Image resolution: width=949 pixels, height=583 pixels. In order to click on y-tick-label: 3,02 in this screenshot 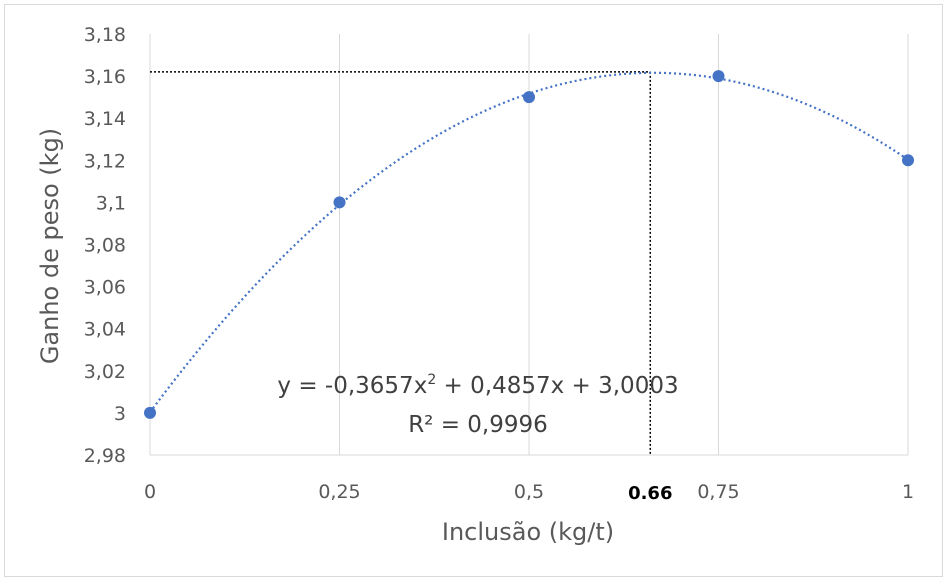, I will do `click(105, 372)`.